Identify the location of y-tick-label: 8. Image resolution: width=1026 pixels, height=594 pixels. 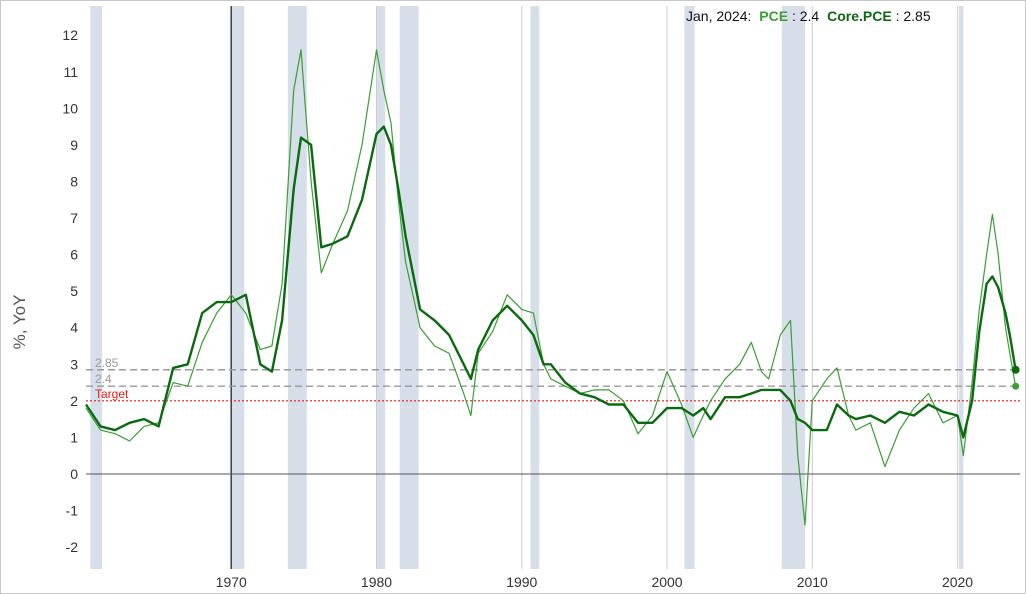
(74, 181).